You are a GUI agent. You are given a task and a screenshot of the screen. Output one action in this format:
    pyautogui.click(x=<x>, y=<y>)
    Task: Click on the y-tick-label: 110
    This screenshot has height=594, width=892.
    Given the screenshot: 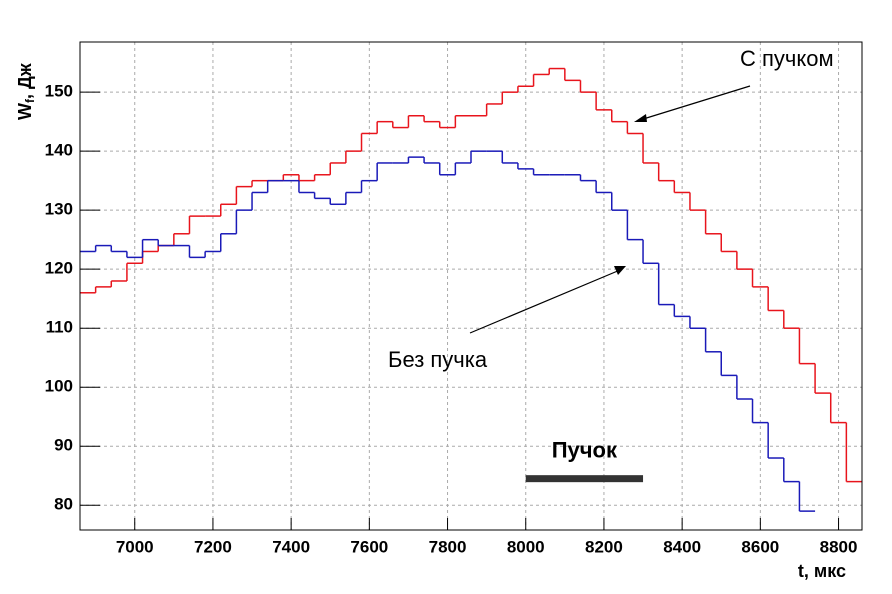 What is the action you would take?
    pyautogui.click(x=59, y=327)
    